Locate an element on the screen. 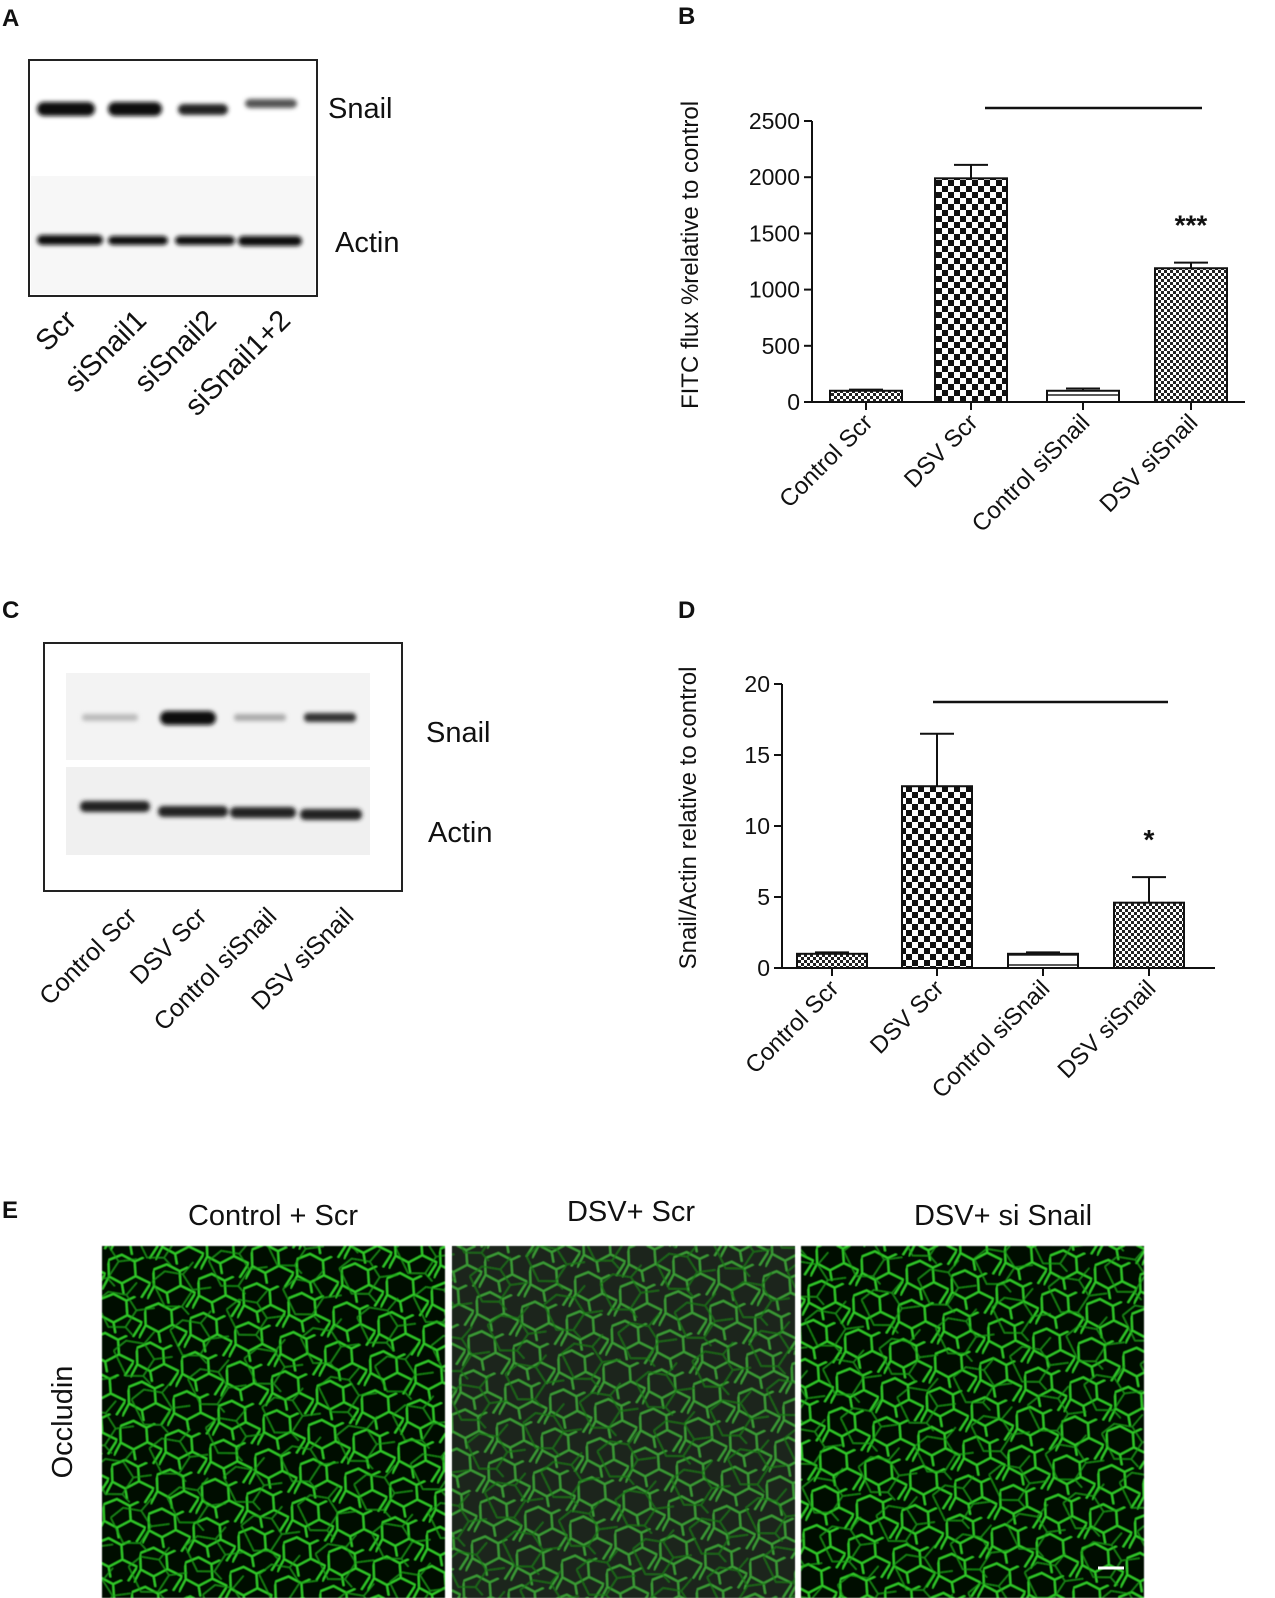 The width and height of the screenshot is (1275, 1598). panel-label: E is located at coordinates (10, 1210).